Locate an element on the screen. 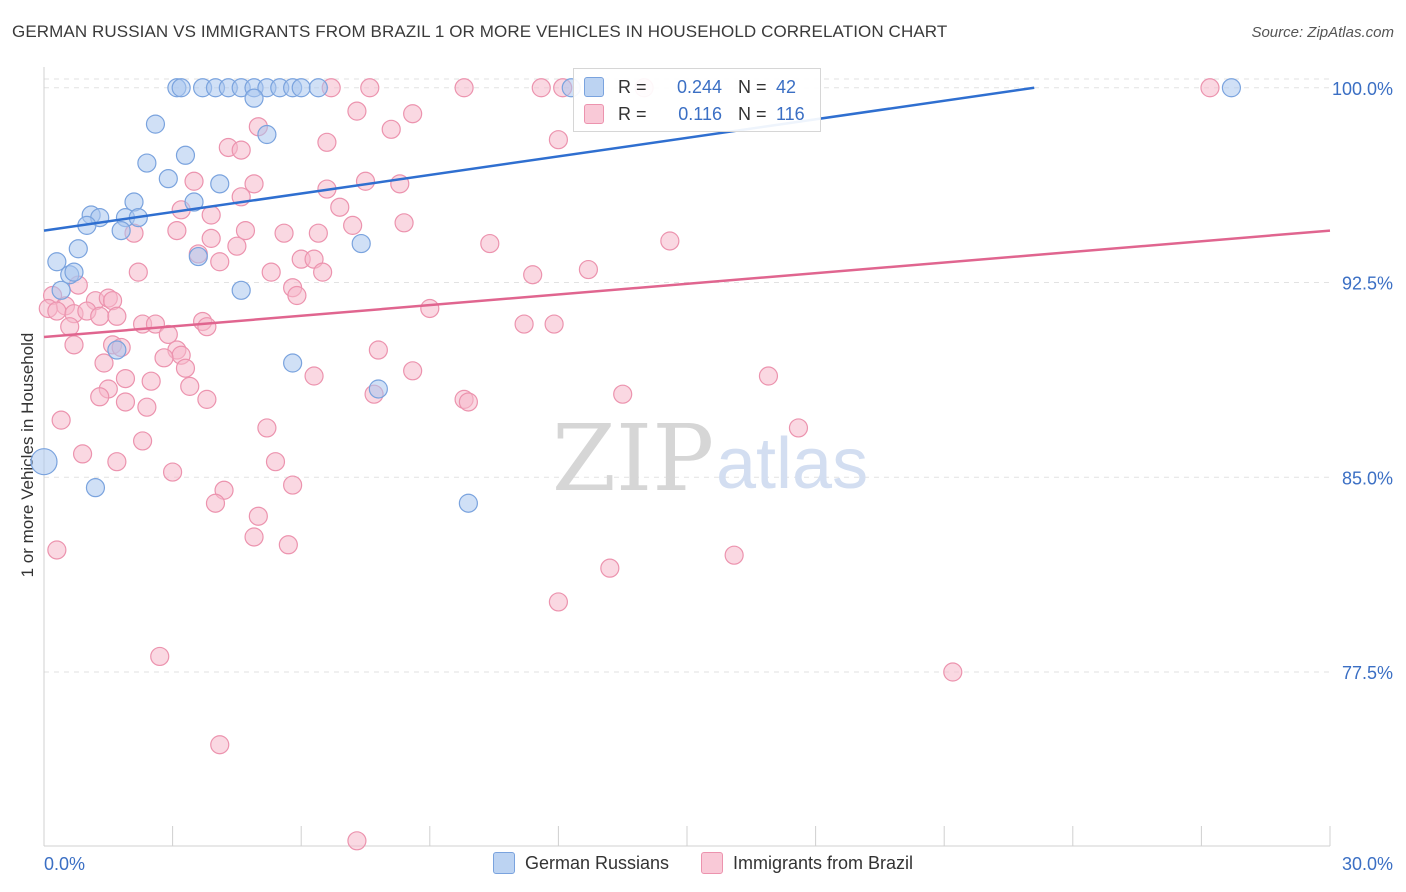  legend-label: German Russians is located at coordinates (597, 862).